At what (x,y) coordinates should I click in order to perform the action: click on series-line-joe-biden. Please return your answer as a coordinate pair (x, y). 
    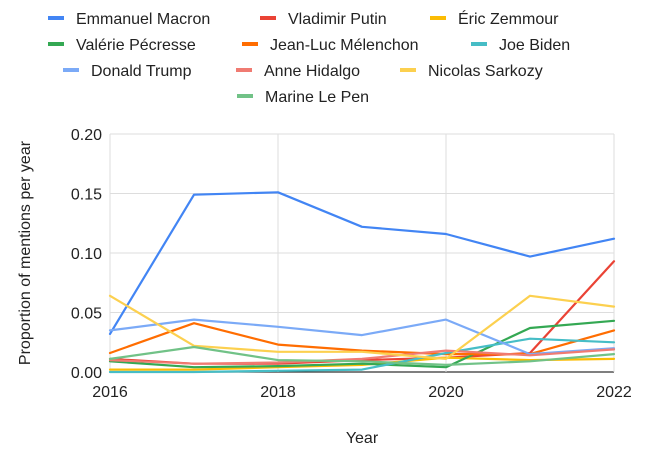
    Looking at the image, I should click on (362, 355).